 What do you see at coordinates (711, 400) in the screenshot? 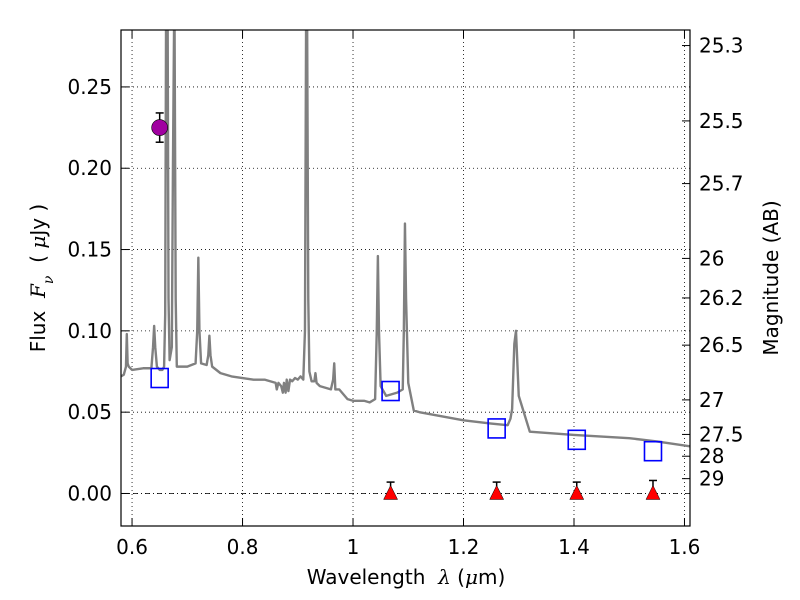
I see `right-tick-label: 27` at bounding box center [711, 400].